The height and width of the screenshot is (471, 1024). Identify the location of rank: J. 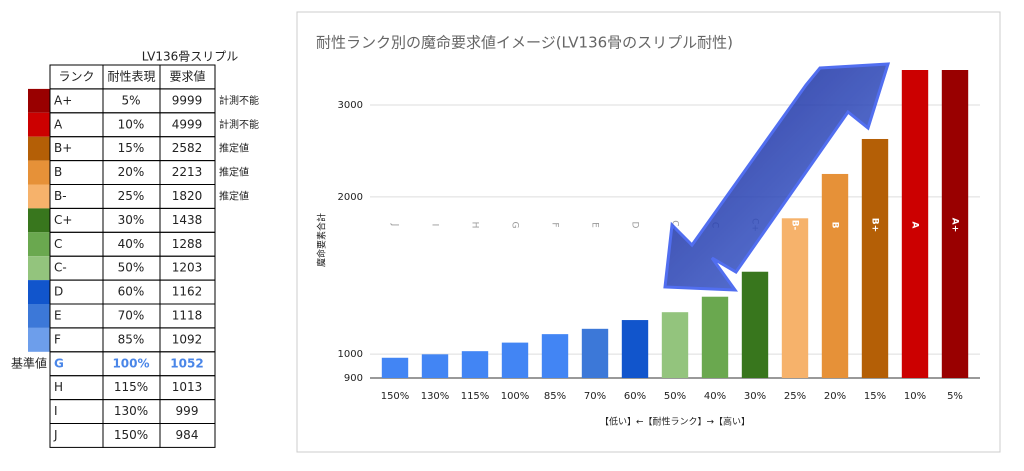
(55, 435).